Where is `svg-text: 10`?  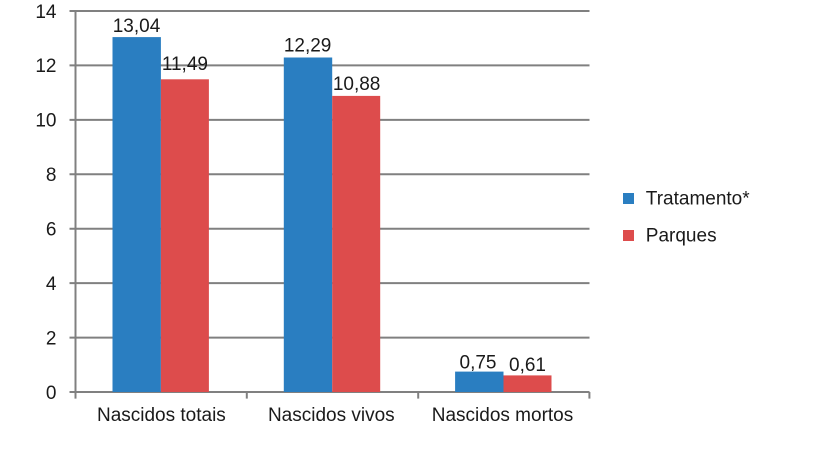 svg-text: 10 is located at coordinates (45, 121).